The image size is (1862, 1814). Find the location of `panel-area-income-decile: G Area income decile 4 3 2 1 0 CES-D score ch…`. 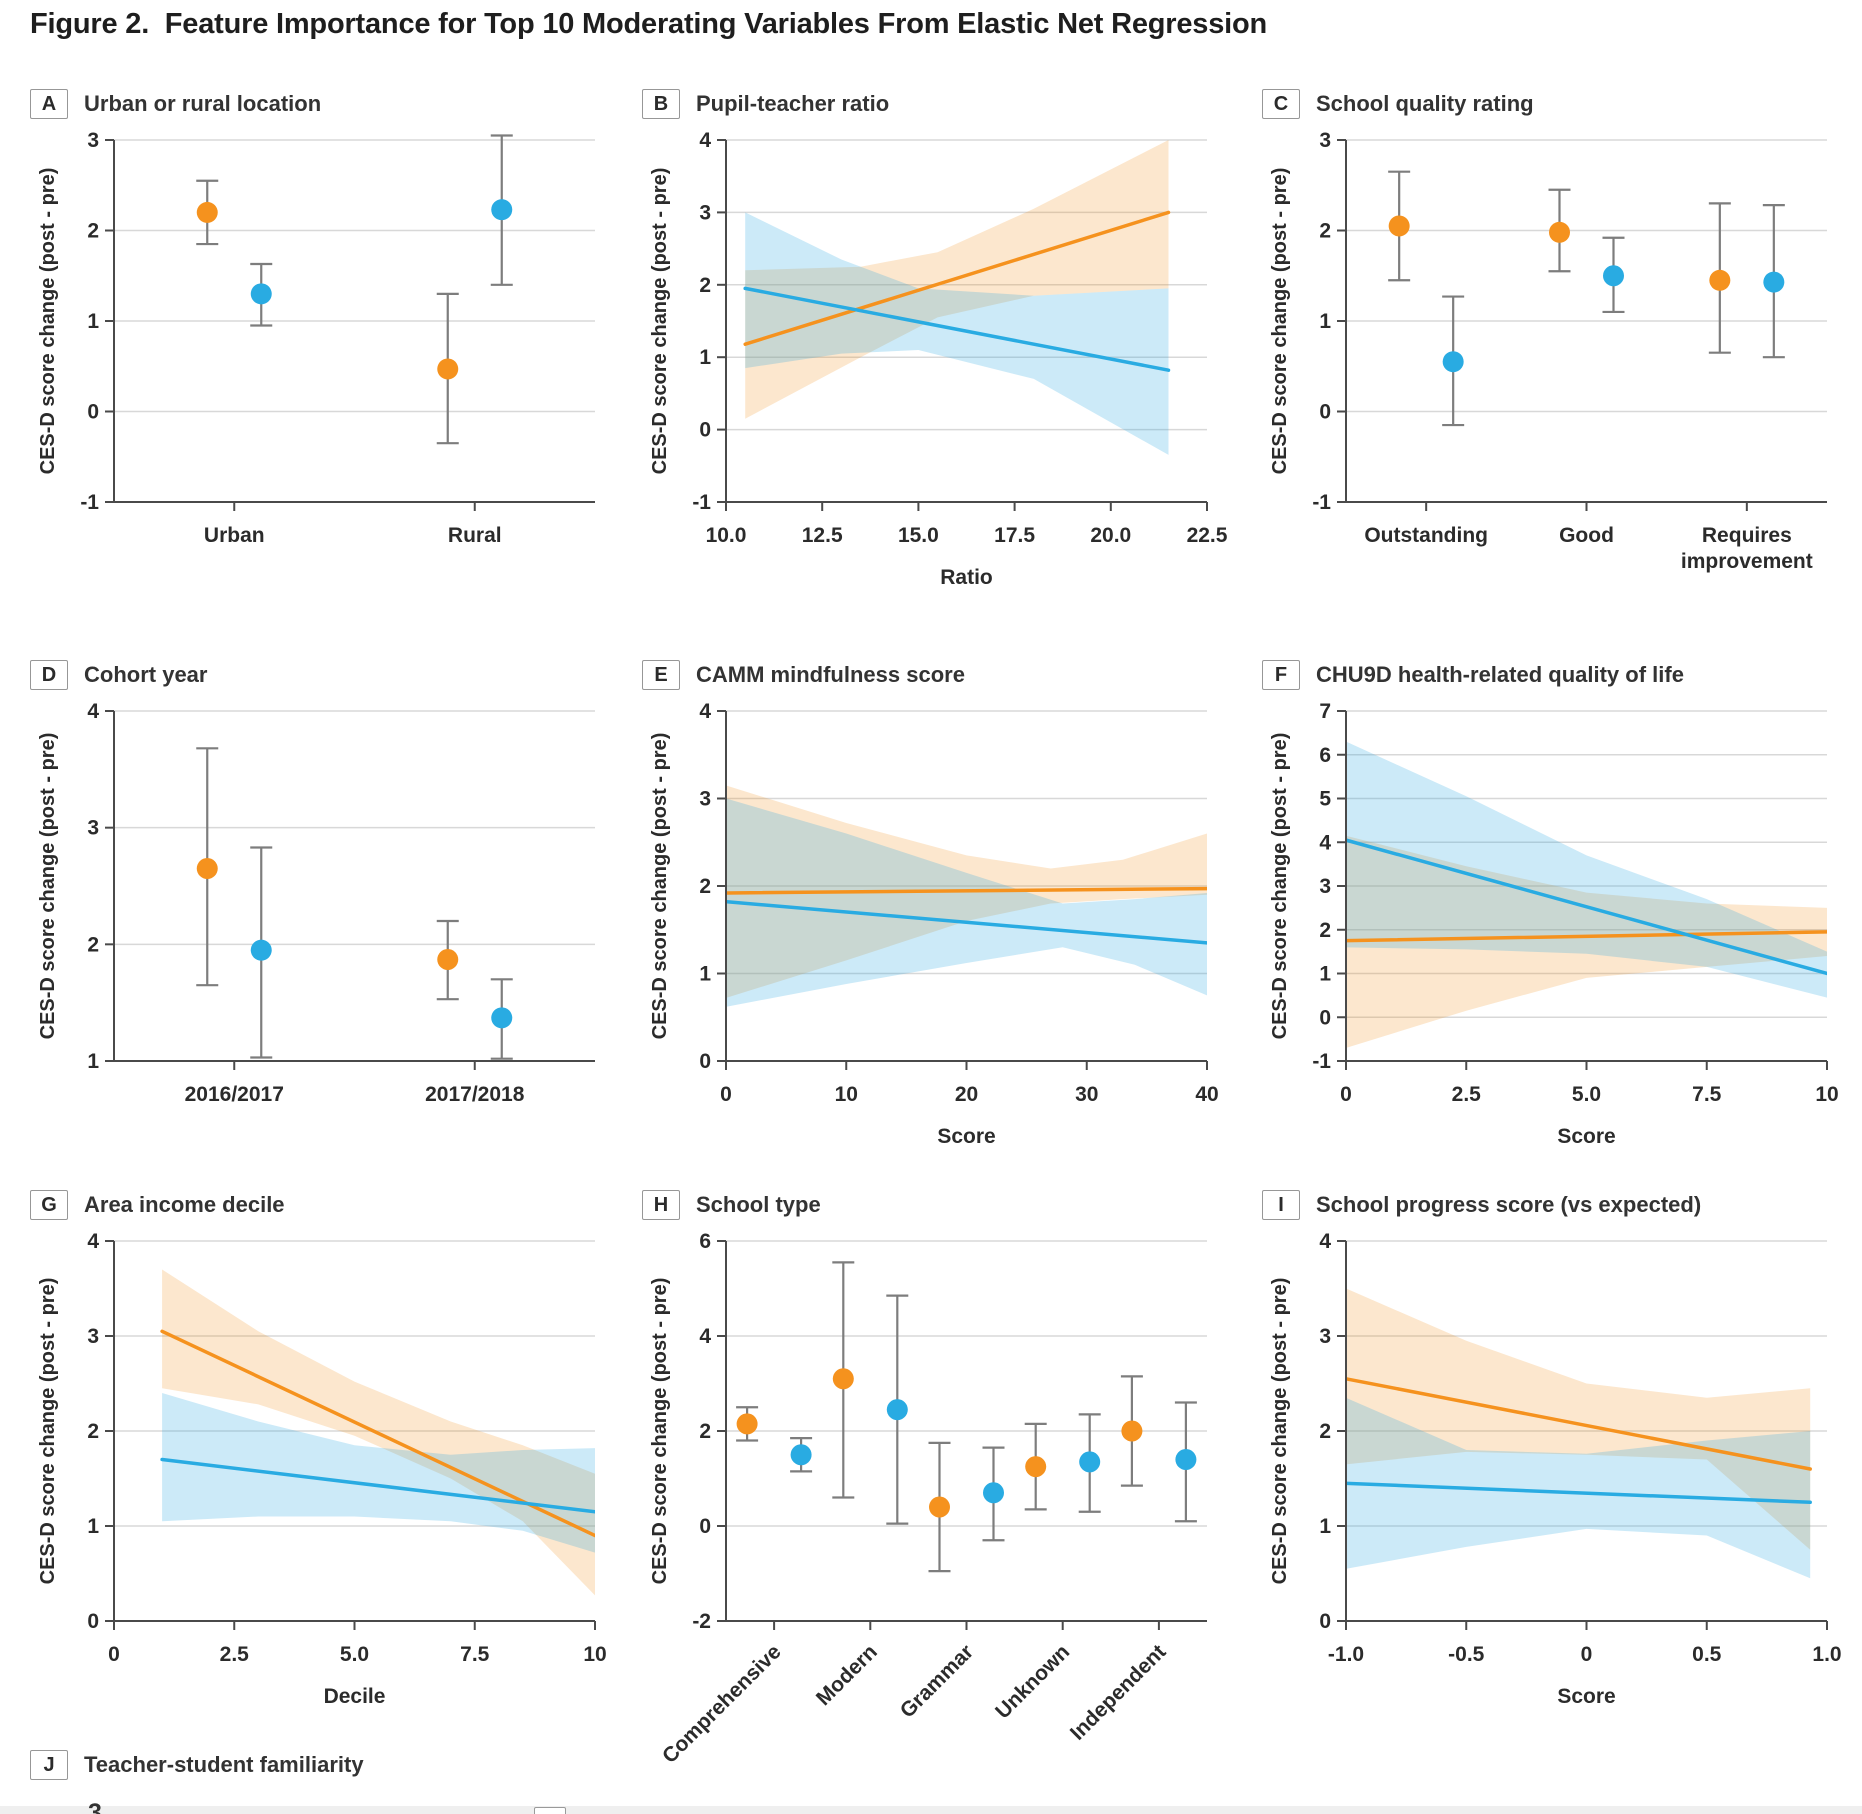

panel-area-income-decile: G Area income decile 4 3 2 1 0 CES-D score ch… is located at coordinates (322, 1455).